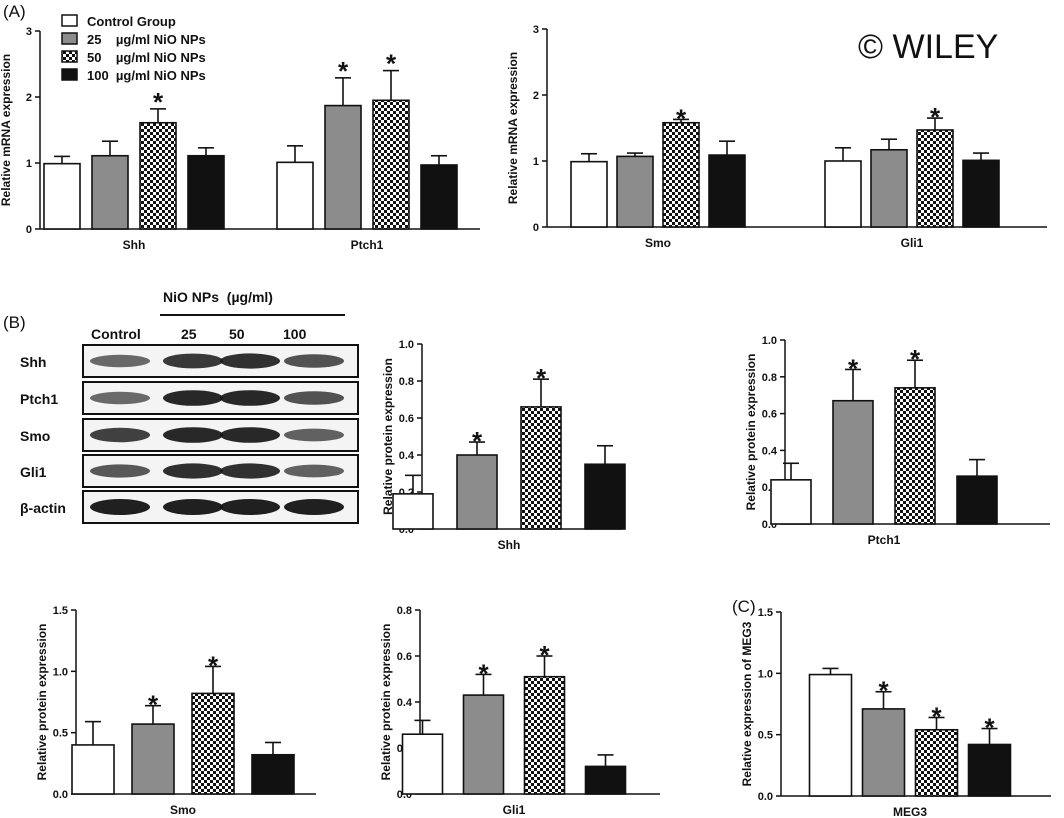 This screenshot has height=818, width=1064. Describe the element at coordinates (116, 334) in the screenshot. I see `wb-lane-control: Control` at that location.